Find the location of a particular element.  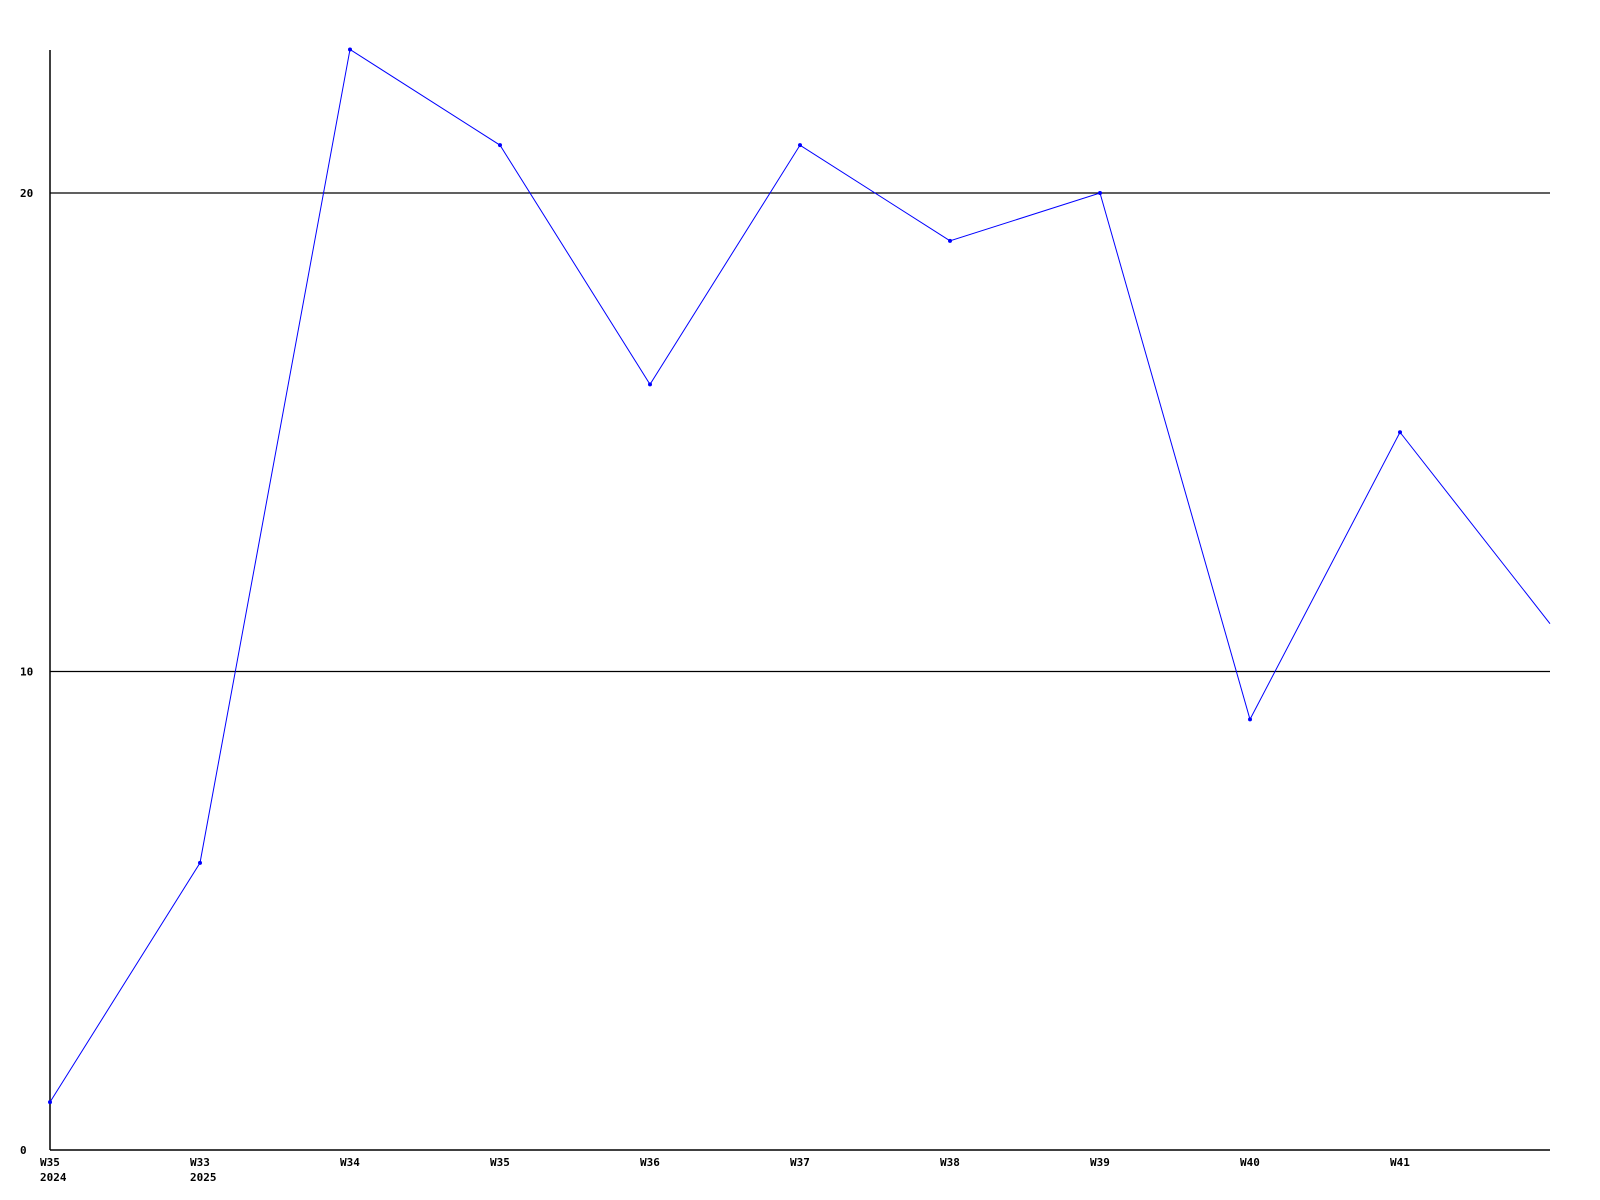

x-tick-label: W38 is located at coordinates (950, 1162).